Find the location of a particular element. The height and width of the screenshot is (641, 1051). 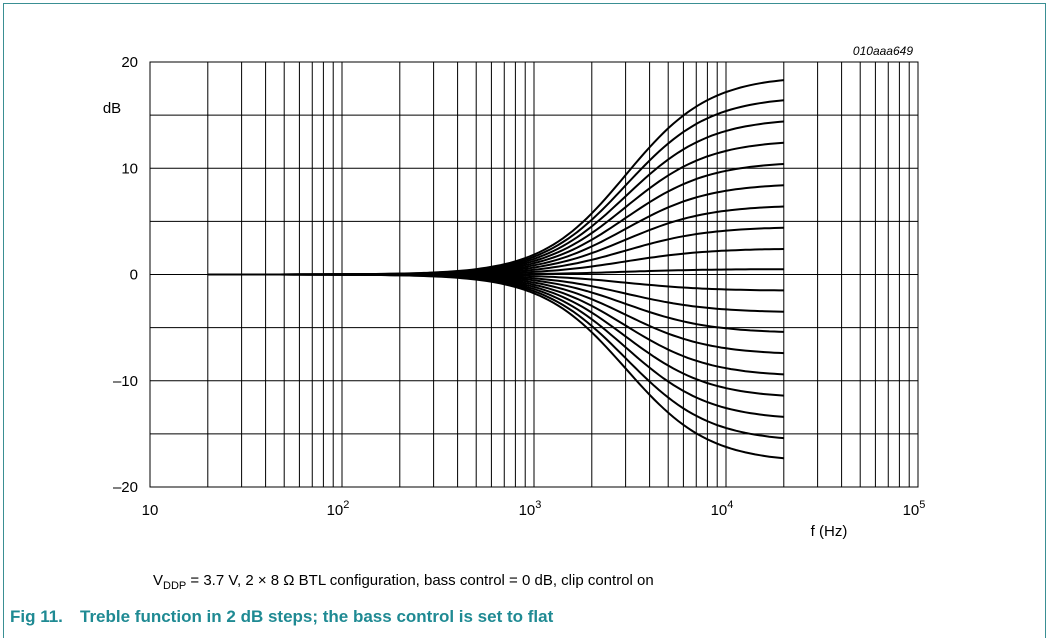

x-tick-label: 10⁵ is located at coordinates (914, 509).